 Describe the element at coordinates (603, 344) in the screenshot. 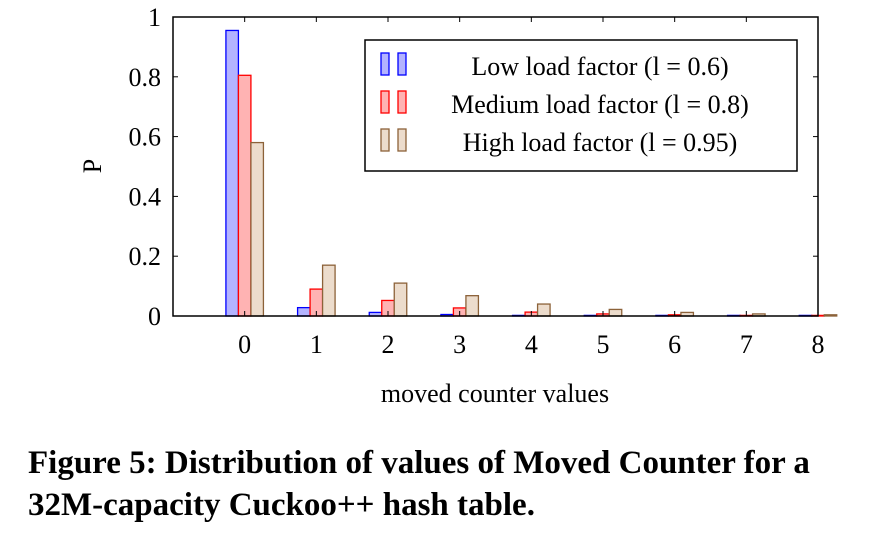

I see `x-tick-label: 5` at that location.